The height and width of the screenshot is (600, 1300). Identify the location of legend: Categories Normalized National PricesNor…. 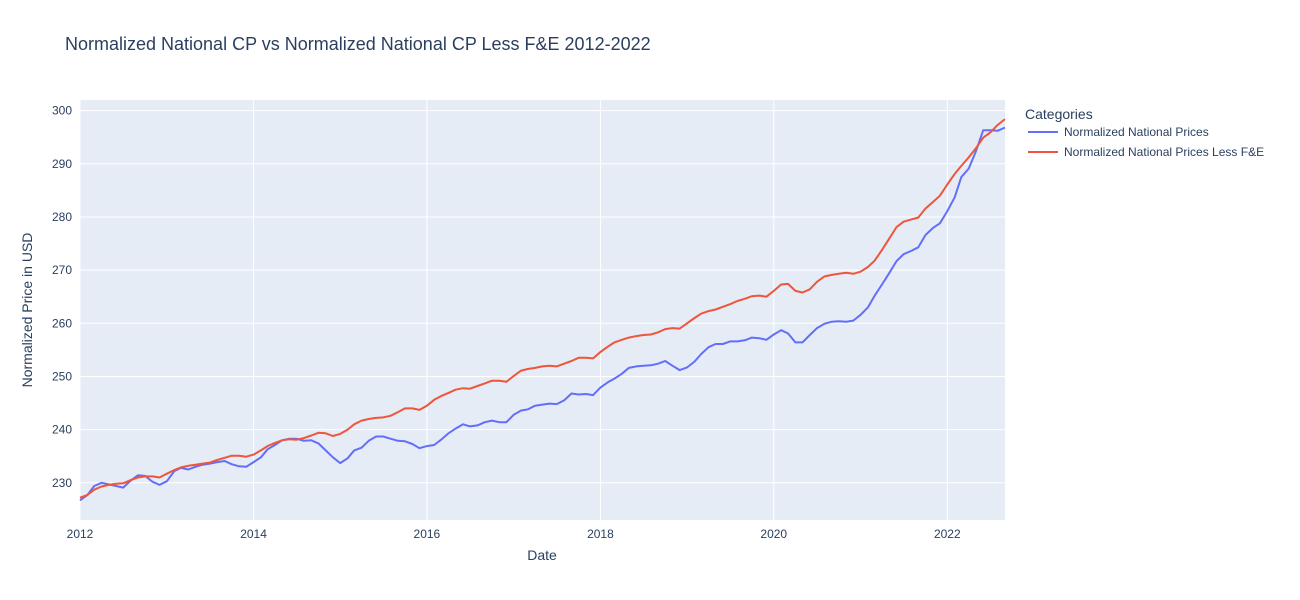
(1144, 132).